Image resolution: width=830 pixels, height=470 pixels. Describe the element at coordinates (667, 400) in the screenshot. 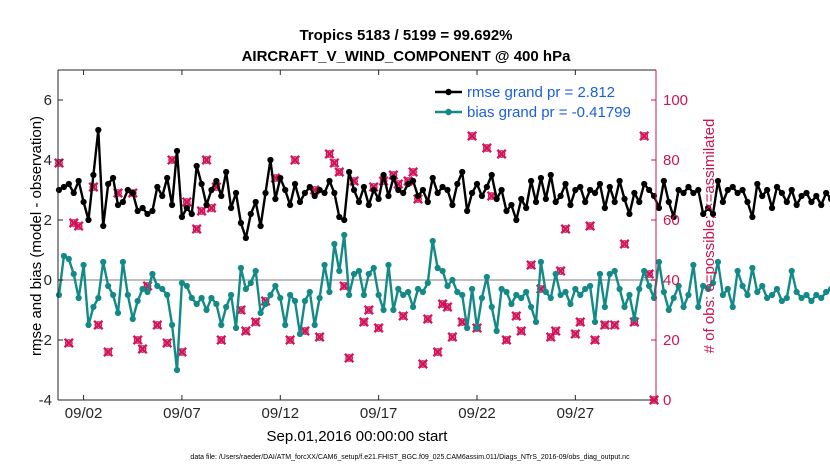

I see `y-tick-label-right: 0` at that location.